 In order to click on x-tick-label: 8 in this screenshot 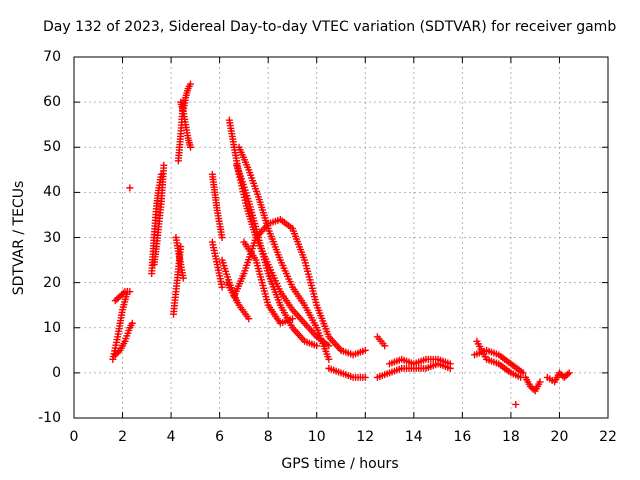, I will do `click(268, 437)`.